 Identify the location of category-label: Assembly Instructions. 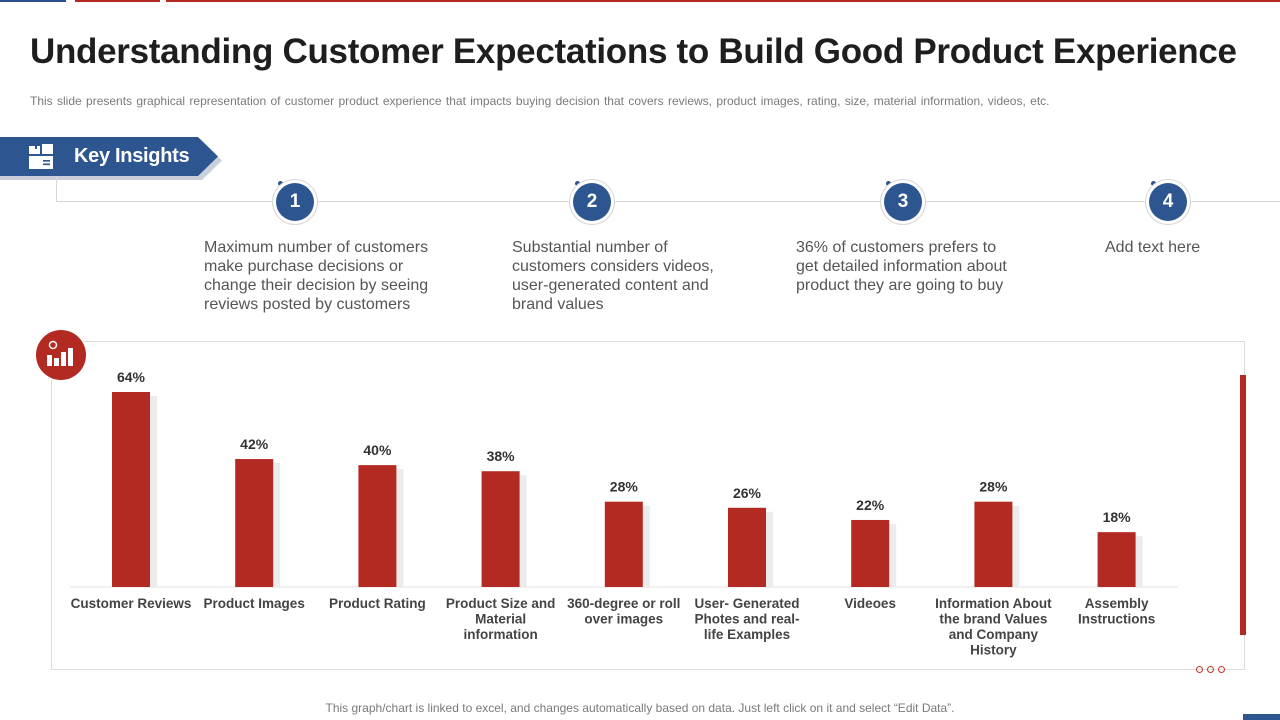
(1116, 611).